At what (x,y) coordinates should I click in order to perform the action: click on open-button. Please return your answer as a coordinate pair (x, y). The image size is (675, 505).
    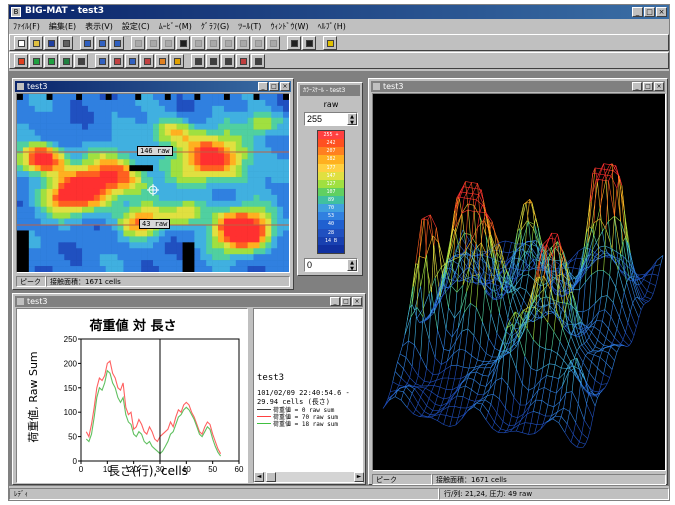
    Looking at the image, I should click on (36, 42).